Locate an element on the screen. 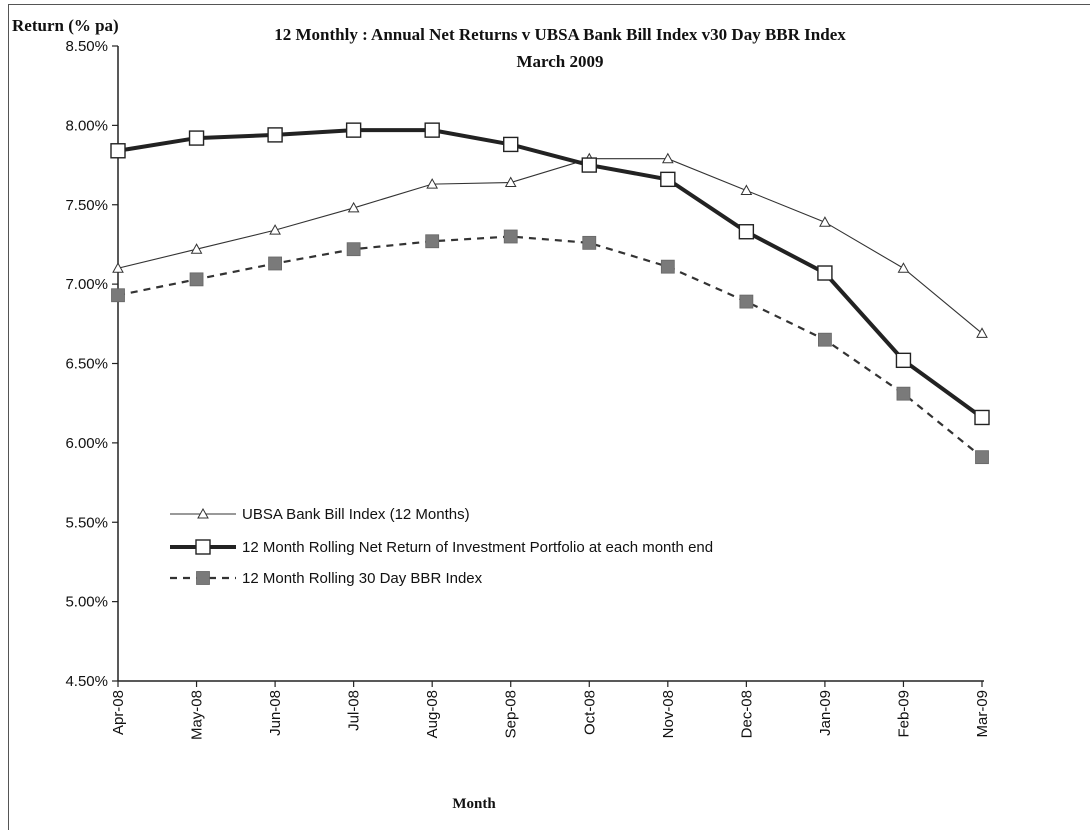  legend-item-1: UBSA Bank Bill Index (12 Months) is located at coordinates (320, 514).